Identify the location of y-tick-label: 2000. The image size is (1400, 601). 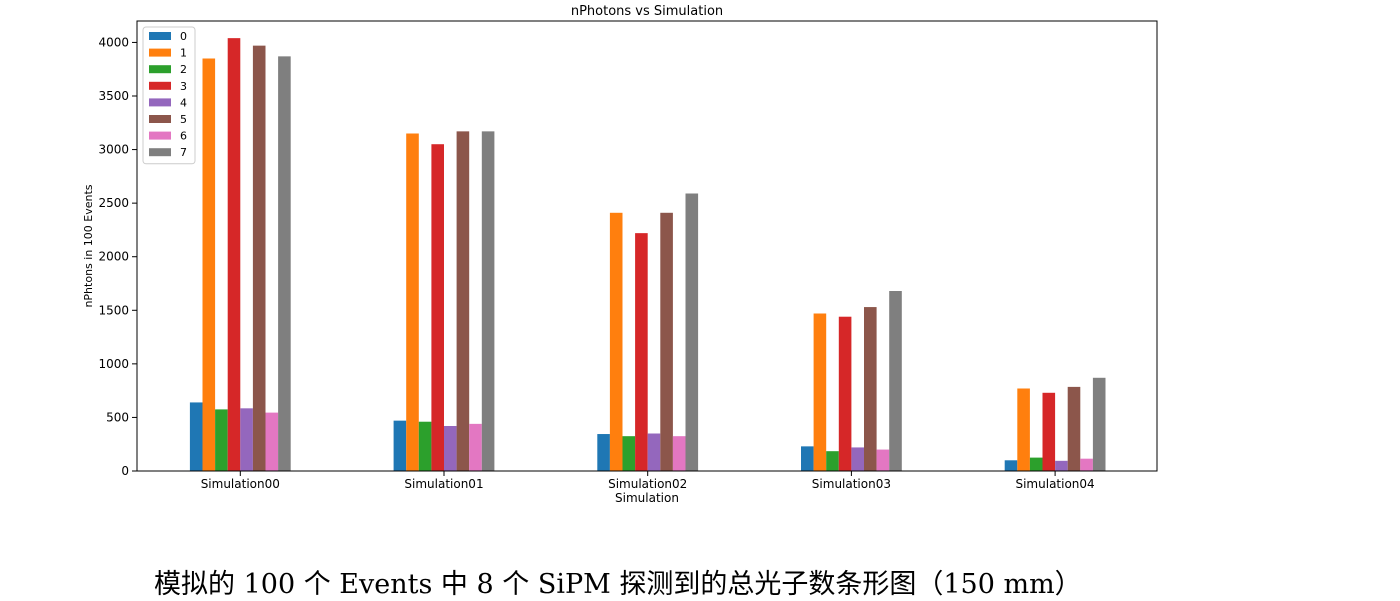
(113, 257).